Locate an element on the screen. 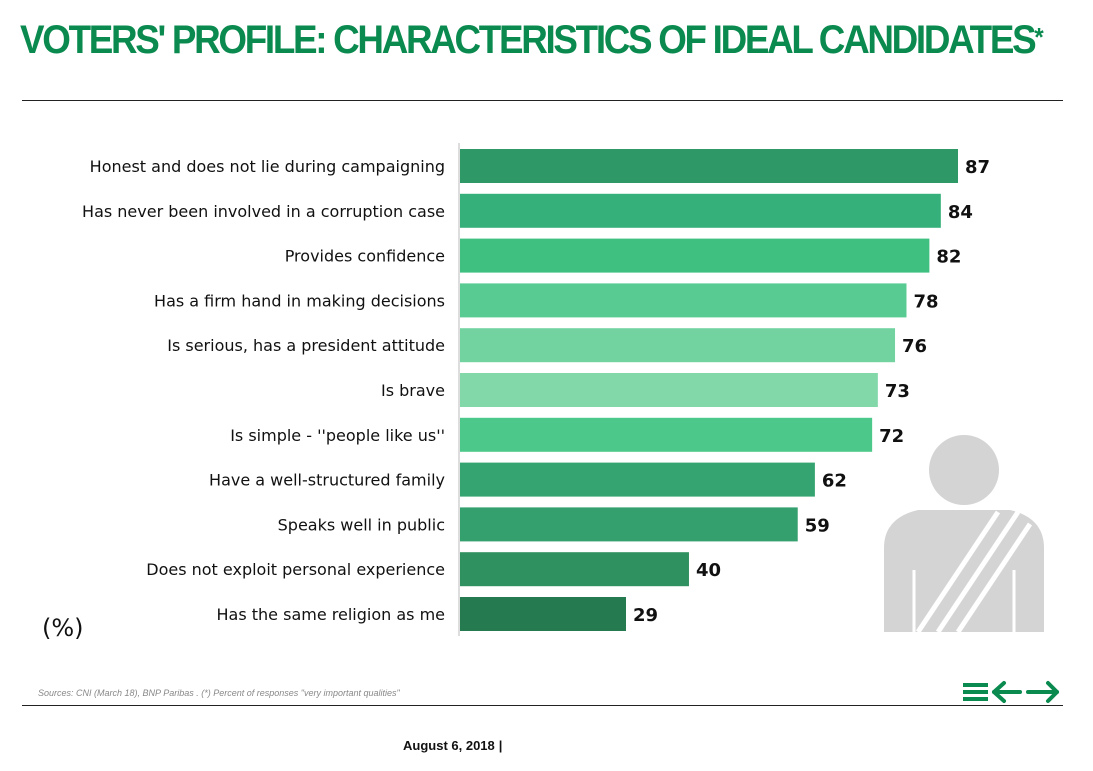 The width and height of the screenshot is (1093, 771). menu-icon is located at coordinates (975, 692).